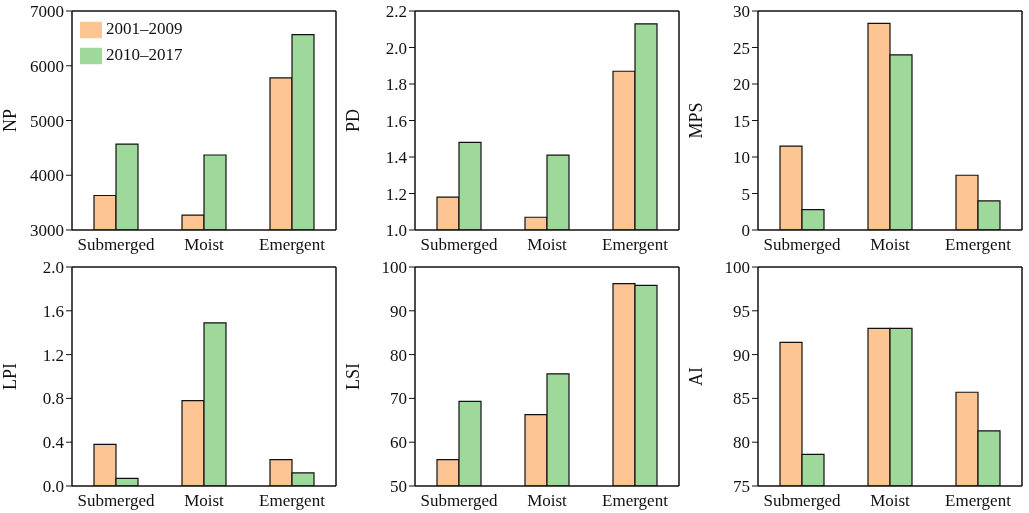 This screenshot has height=513, width=1029. What do you see at coordinates (47, 12) in the screenshot?
I see `y-tick-label: 7000` at bounding box center [47, 12].